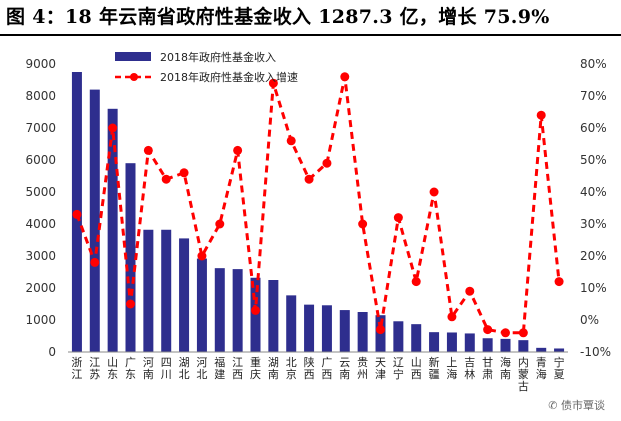 The width and height of the screenshot is (621, 421). Describe the element at coordinates (309, 328) in the screenshot. I see `bar-陕西` at that location.